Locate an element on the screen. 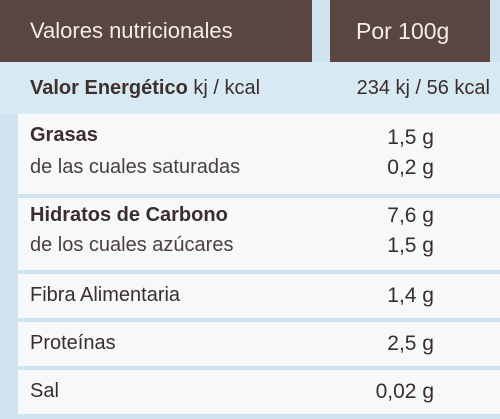 This screenshot has height=419, width=500. sugars-value: 1,5 g is located at coordinates (410, 245).